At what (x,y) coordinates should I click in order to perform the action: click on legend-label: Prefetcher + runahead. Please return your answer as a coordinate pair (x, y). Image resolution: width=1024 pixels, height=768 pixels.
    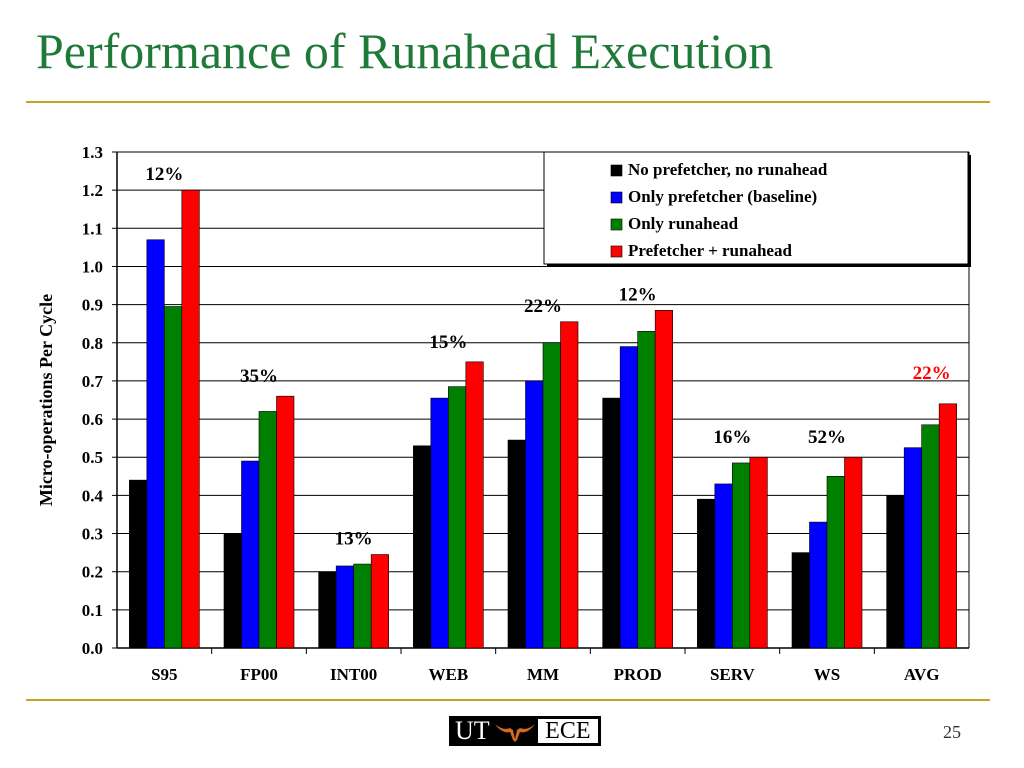
    Looking at the image, I should click on (710, 250).